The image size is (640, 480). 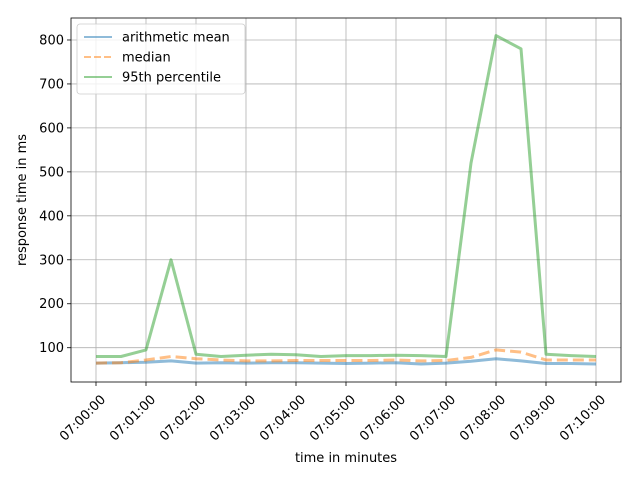 I want to click on legend-box, so click(x=161, y=59).